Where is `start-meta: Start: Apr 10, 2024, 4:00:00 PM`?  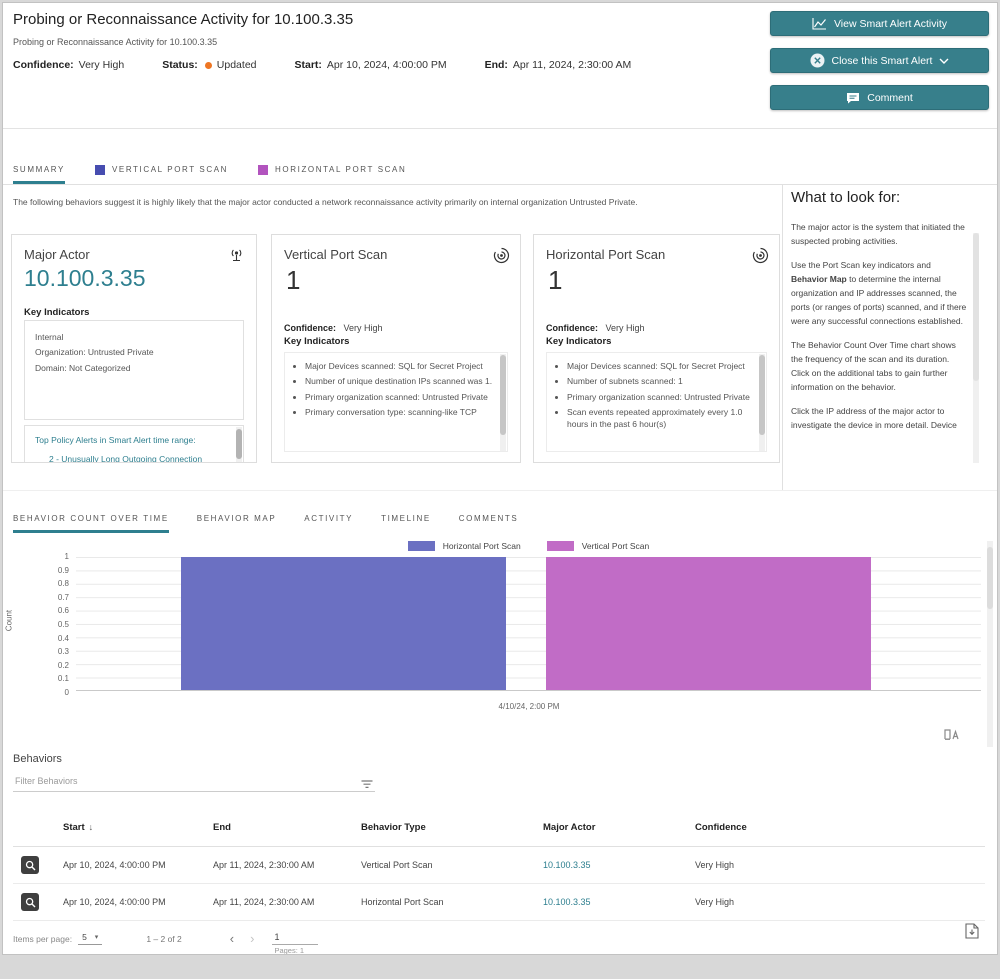
start-meta: Start: Apr 10, 2024, 4:00:00 PM is located at coordinates (371, 65).